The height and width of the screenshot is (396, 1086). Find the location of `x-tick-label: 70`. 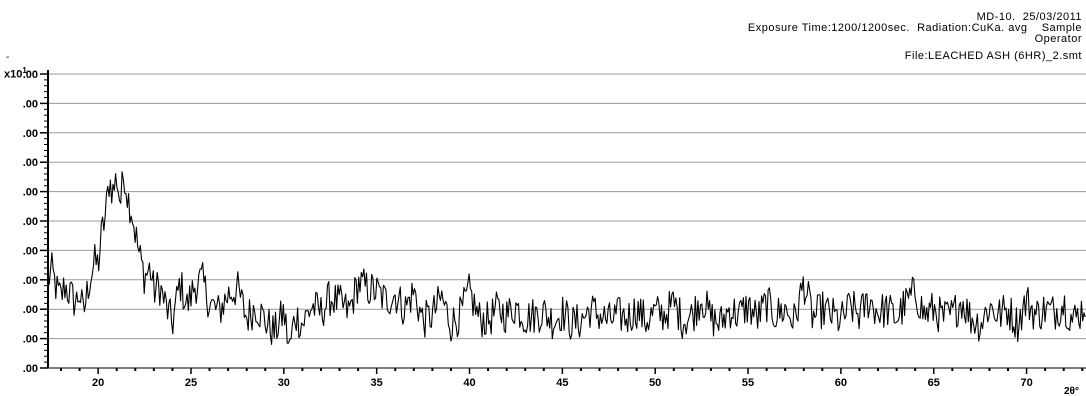

x-tick-label: 70 is located at coordinates (1026, 383).